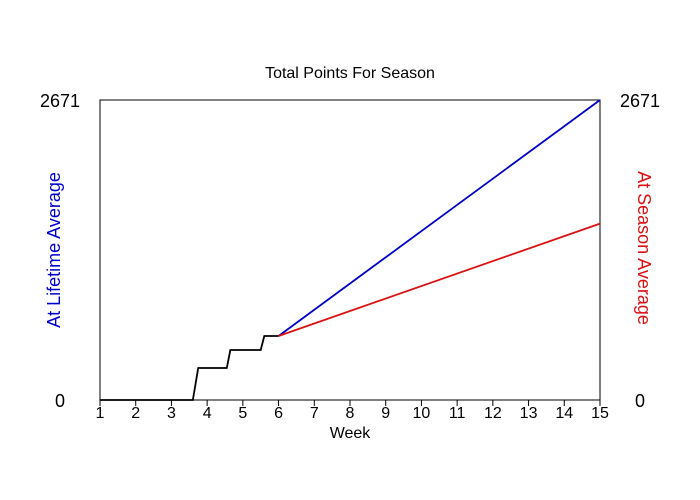 The image size is (700, 500). What do you see at coordinates (493, 413) in the screenshot?
I see `x-tick-label: 12` at bounding box center [493, 413].